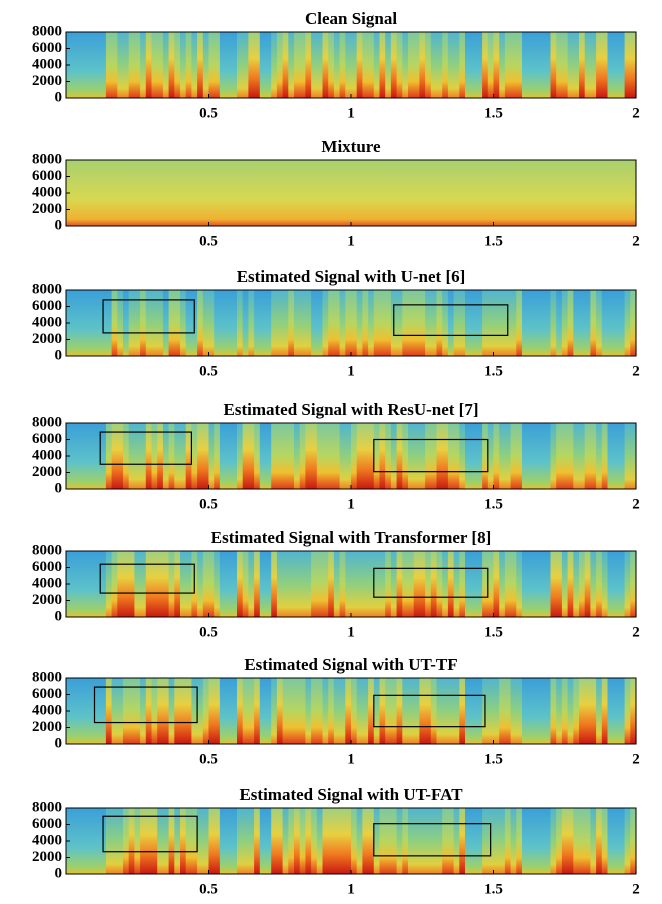 The width and height of the screenshot is (662, 904). I want to click on y-tick-label: 4000, so click(47, 192).